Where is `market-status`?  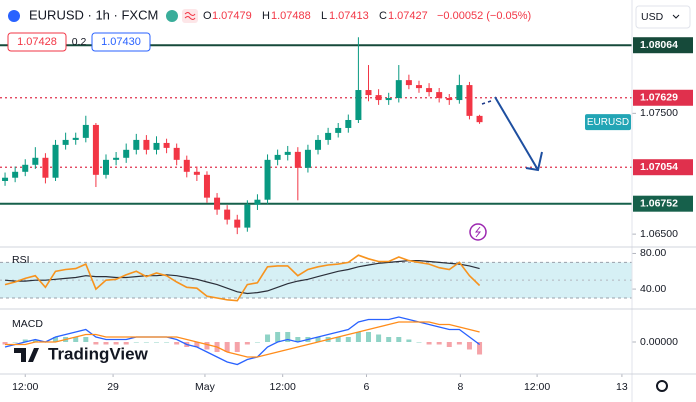
market-status is located at coordinates (172, 16).